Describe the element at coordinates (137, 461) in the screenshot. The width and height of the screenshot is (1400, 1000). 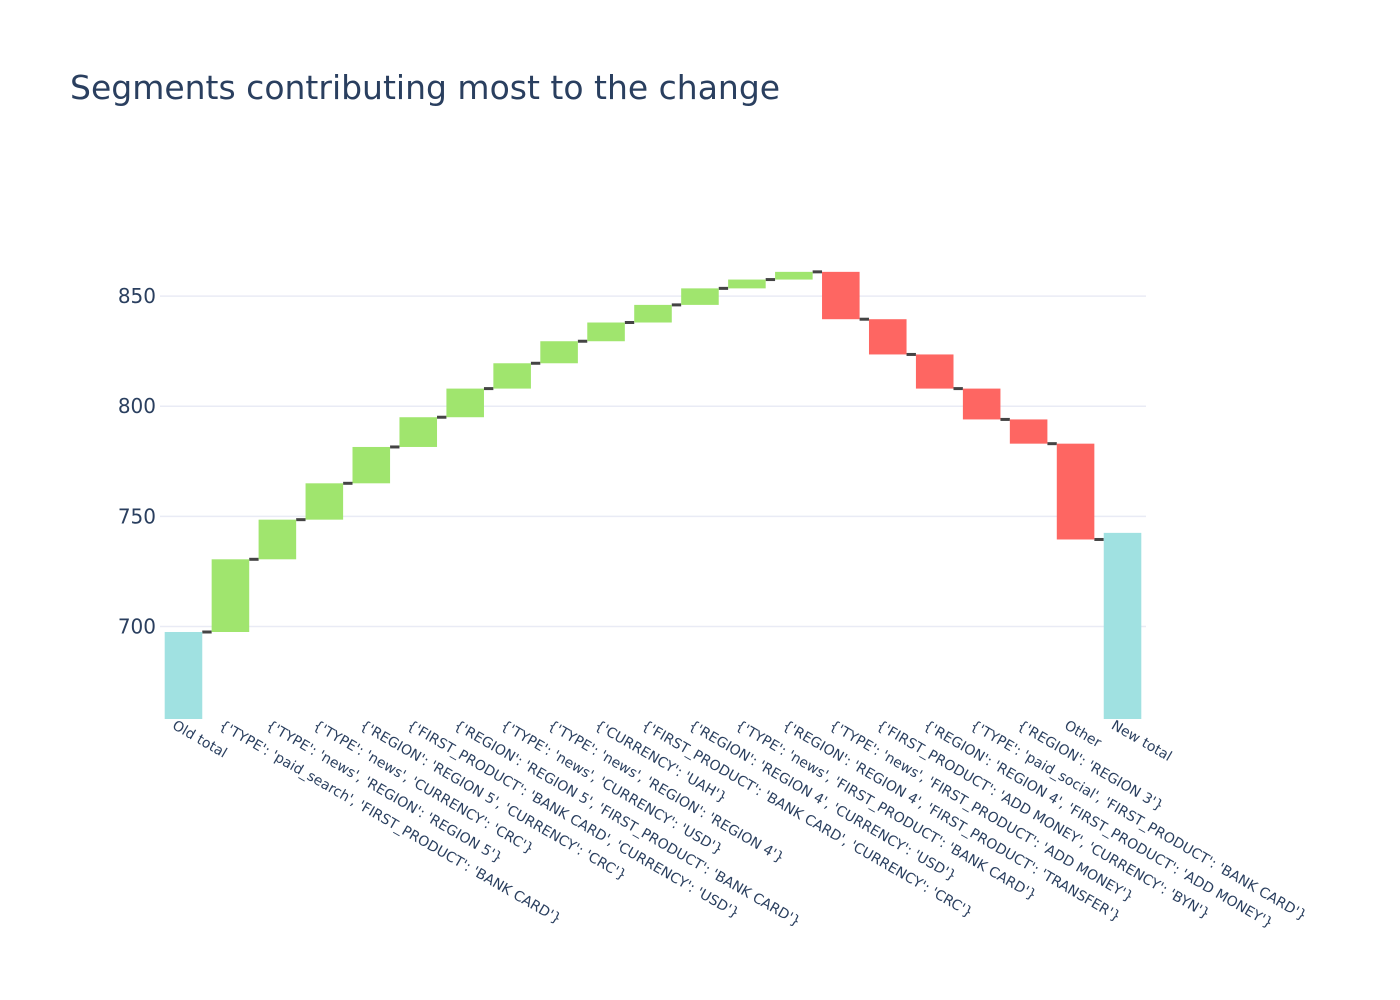
I see `y-axis: 700 750 800 850` at that location.